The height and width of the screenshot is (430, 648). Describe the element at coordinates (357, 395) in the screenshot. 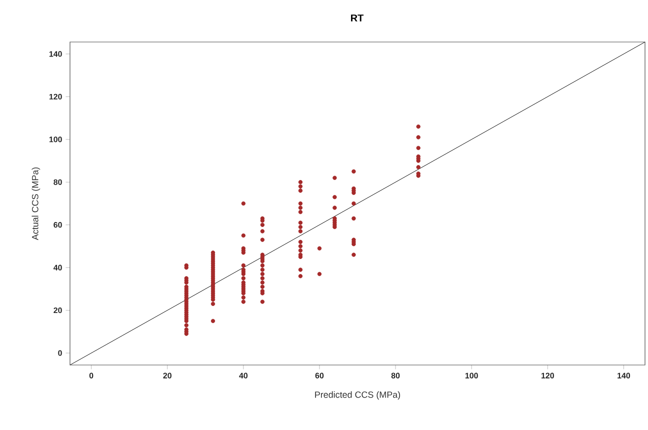

I see `x-axis-title: Predicted CCS (MPa)` at that location.